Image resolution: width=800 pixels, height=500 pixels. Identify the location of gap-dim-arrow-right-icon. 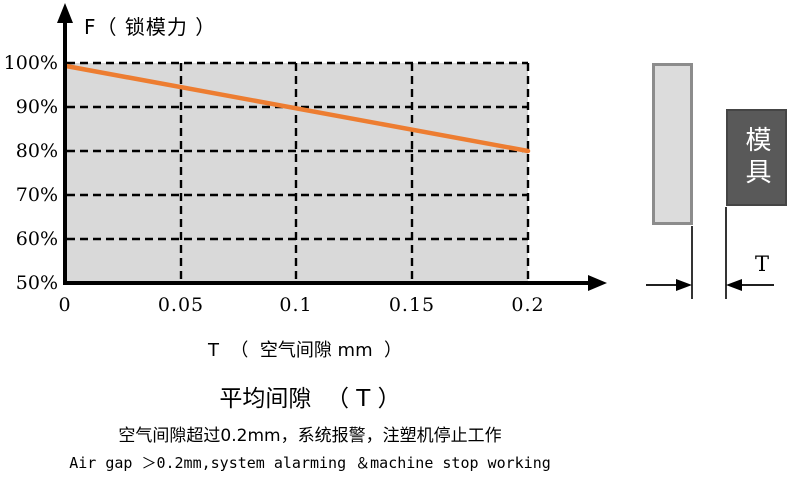
(684, 285).